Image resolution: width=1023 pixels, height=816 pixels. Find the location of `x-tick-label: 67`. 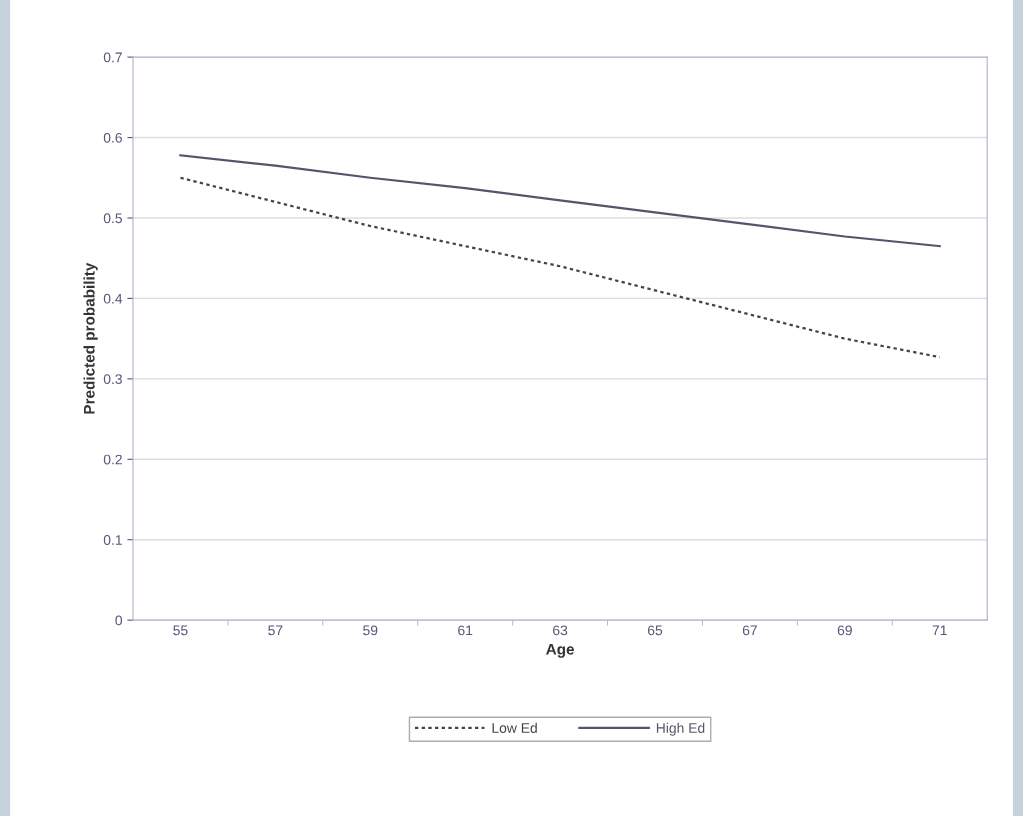

x-tick-label: 67 is located at coordinates (749, 630).